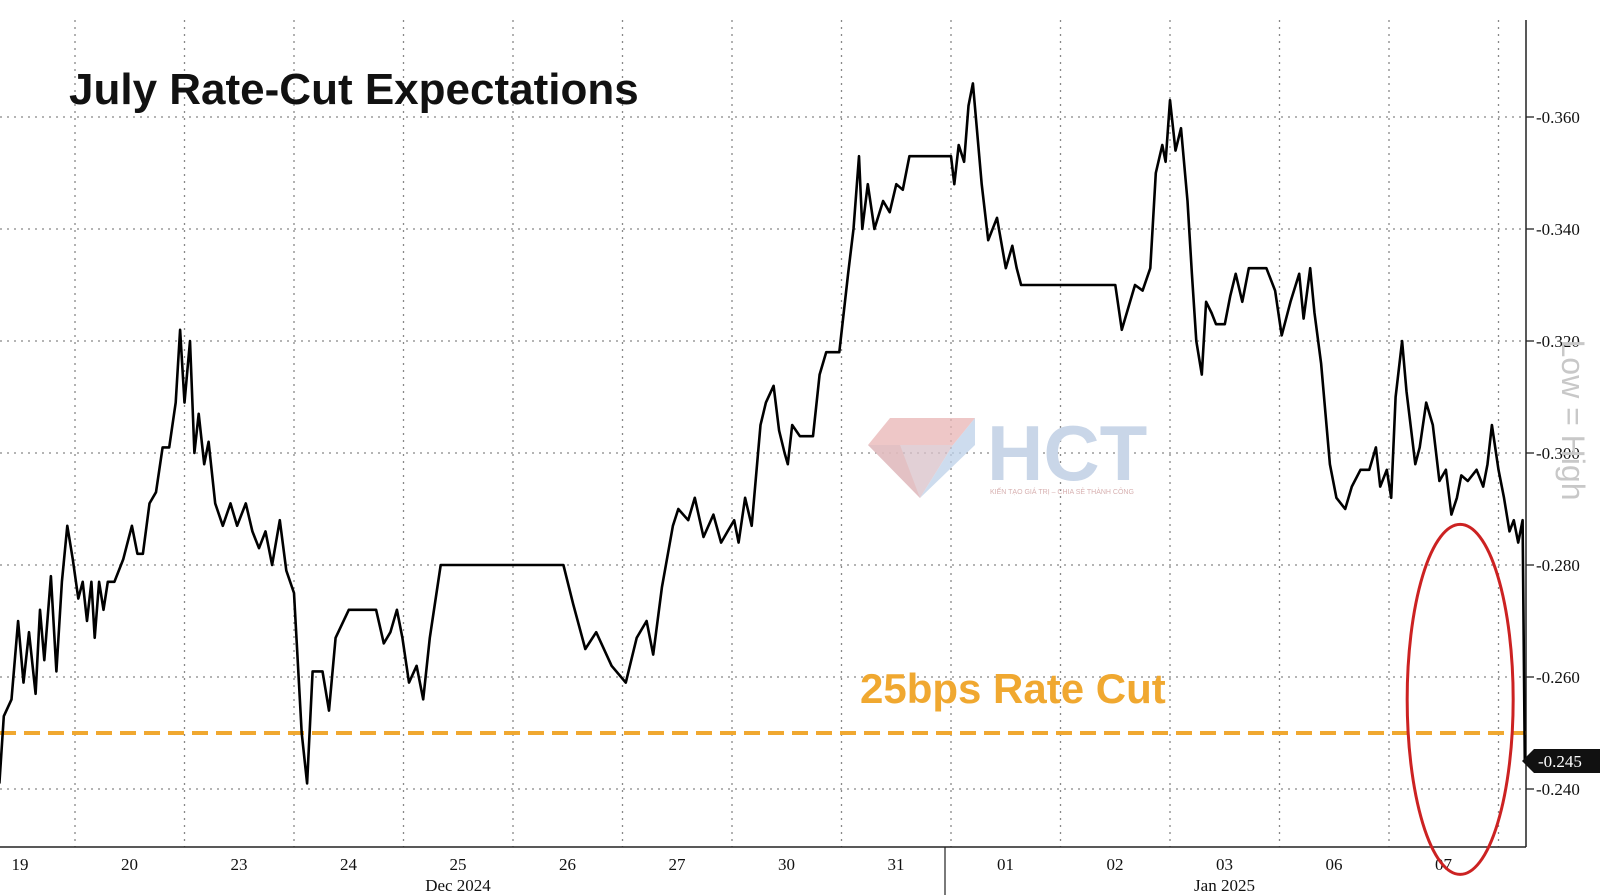 The height and width of the screenshot is (895, 1600). I want to click on last-value-badge, so click(1561, 761).